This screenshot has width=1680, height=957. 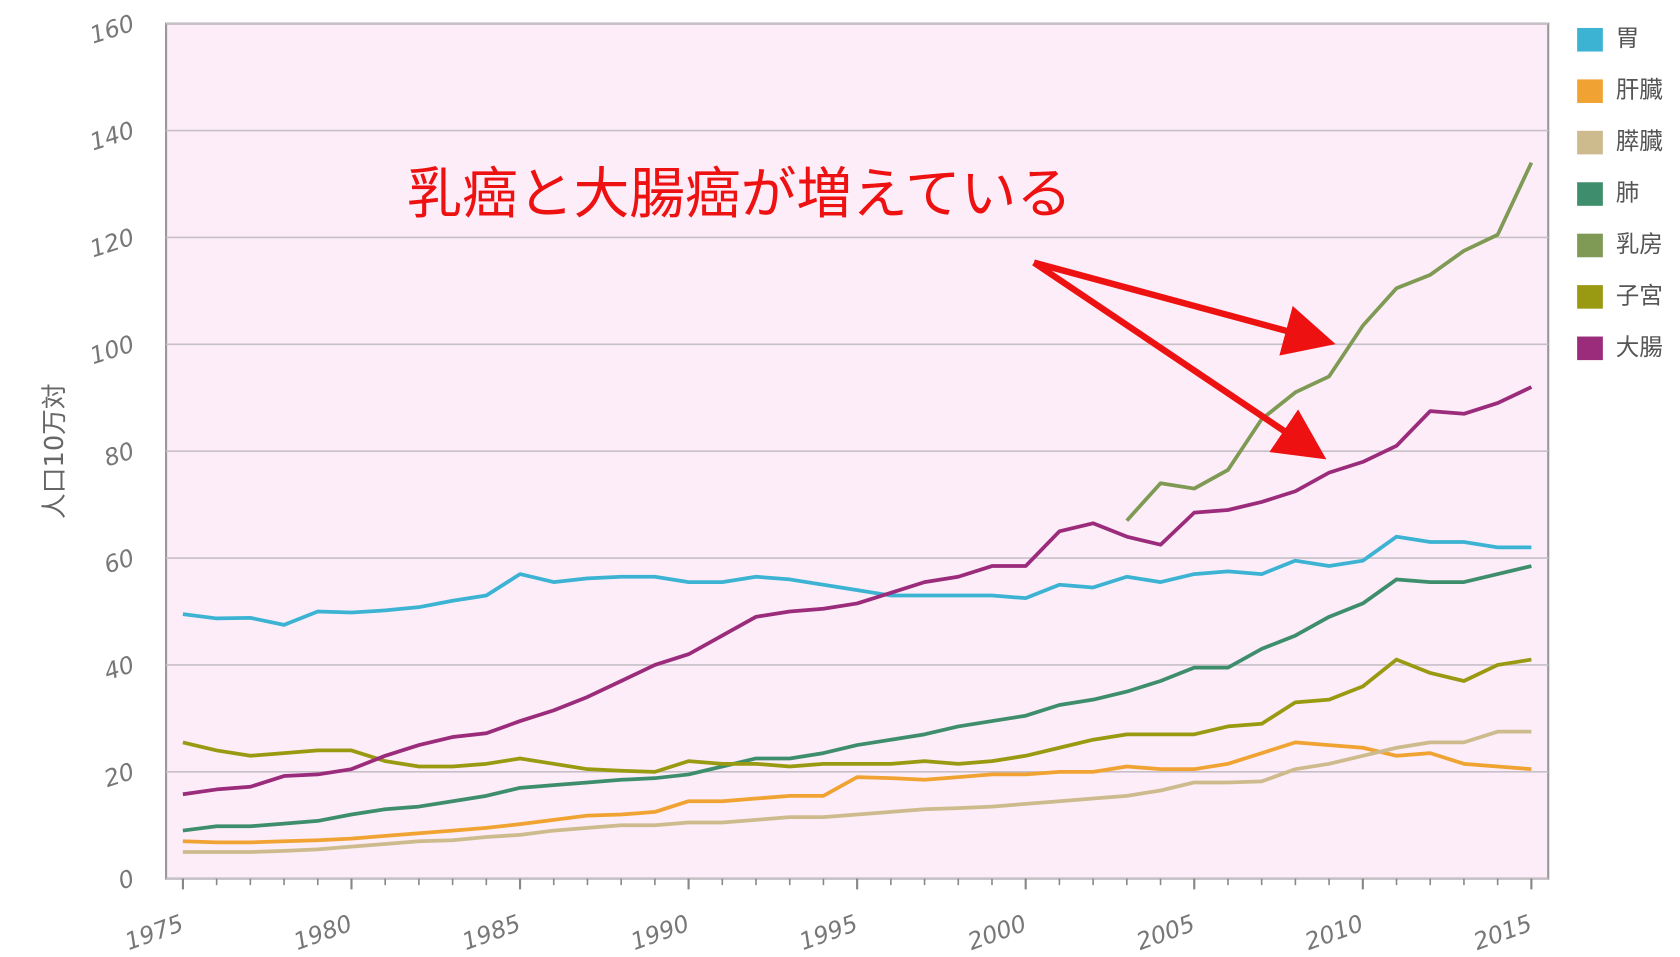 I want to click on legend-label: 大腸, so click(x=1639, y=347).